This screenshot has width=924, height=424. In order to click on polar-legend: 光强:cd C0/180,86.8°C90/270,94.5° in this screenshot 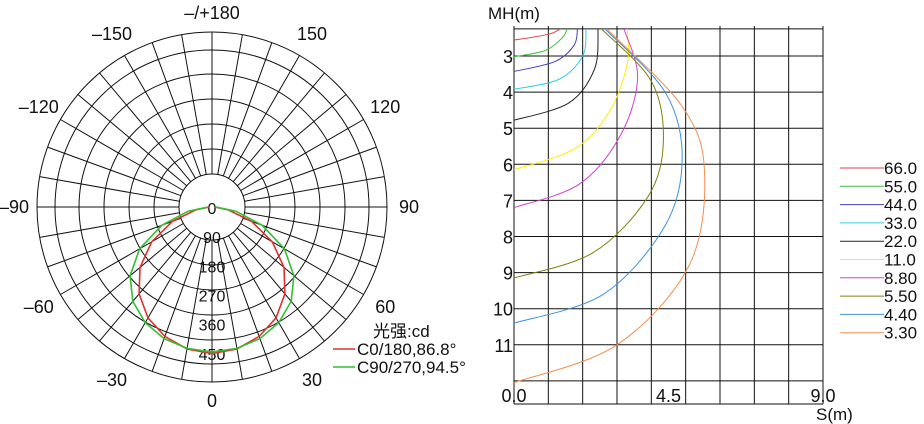, I will do `click(399, 349)`.